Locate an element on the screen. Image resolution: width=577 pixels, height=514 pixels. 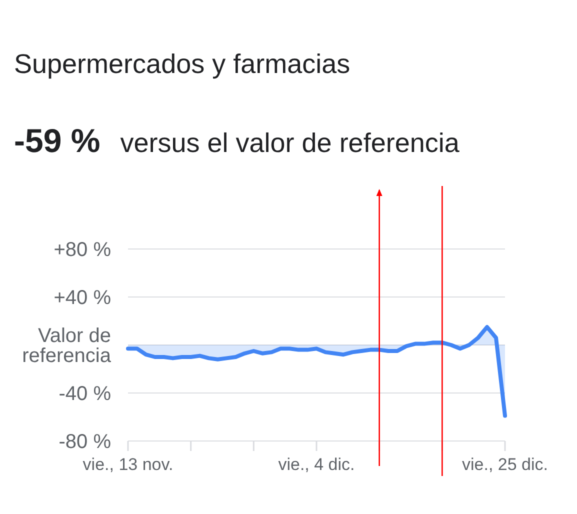
chart-subtitle: -59 % versus el valor de referencia is located at coordinates (237, 140).